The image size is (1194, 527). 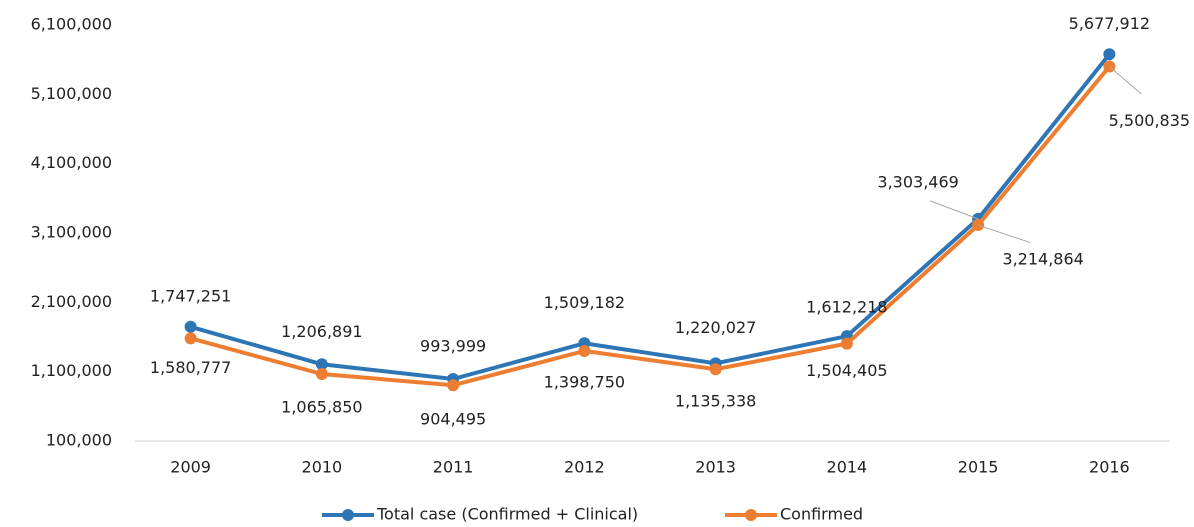 I want to click on data-label: 1,612,218, so click(x=846, y=307).